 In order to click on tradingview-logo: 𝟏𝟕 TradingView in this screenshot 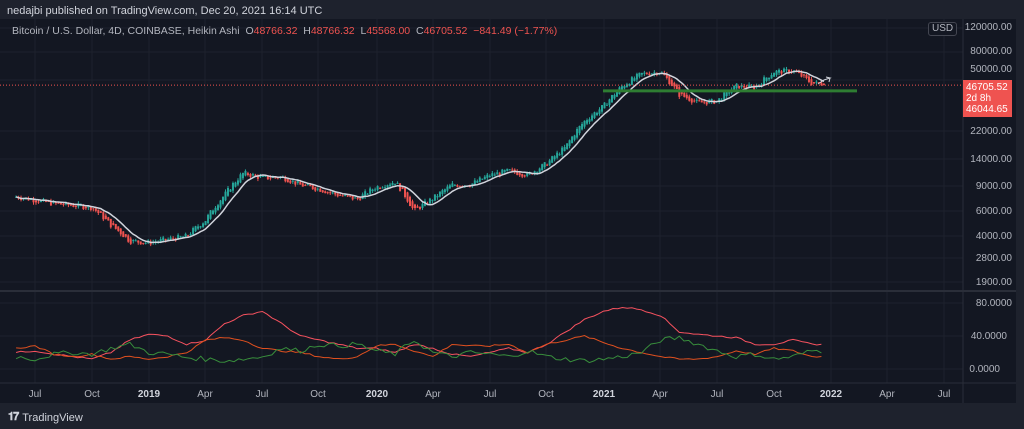, I will do `click(45, 417)`.